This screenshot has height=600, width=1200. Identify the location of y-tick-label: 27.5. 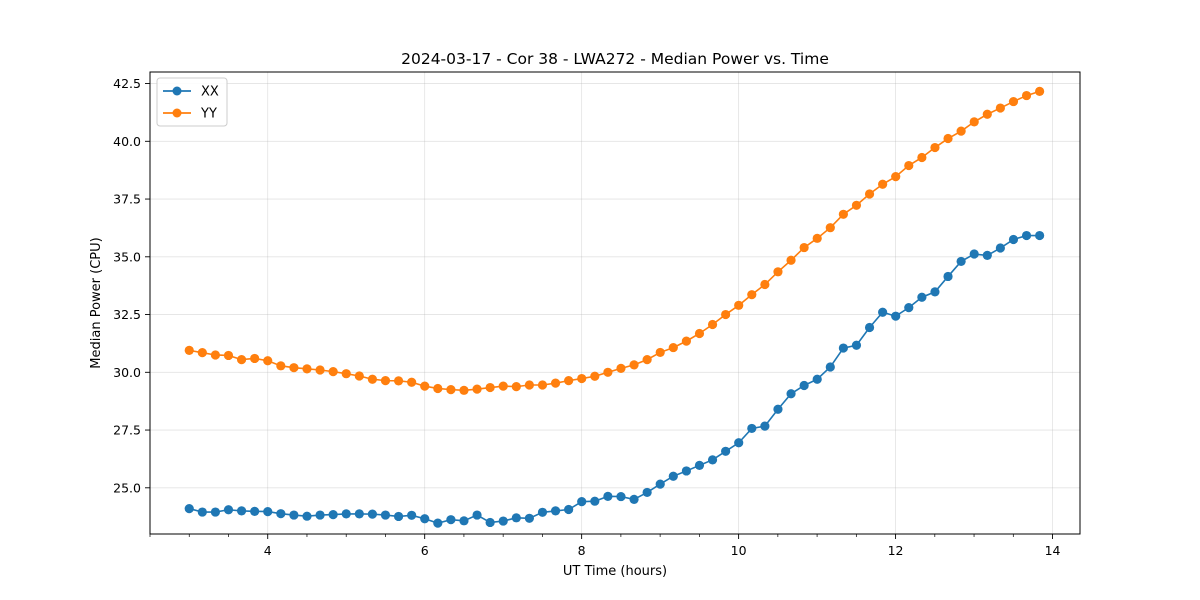
(127, 430).